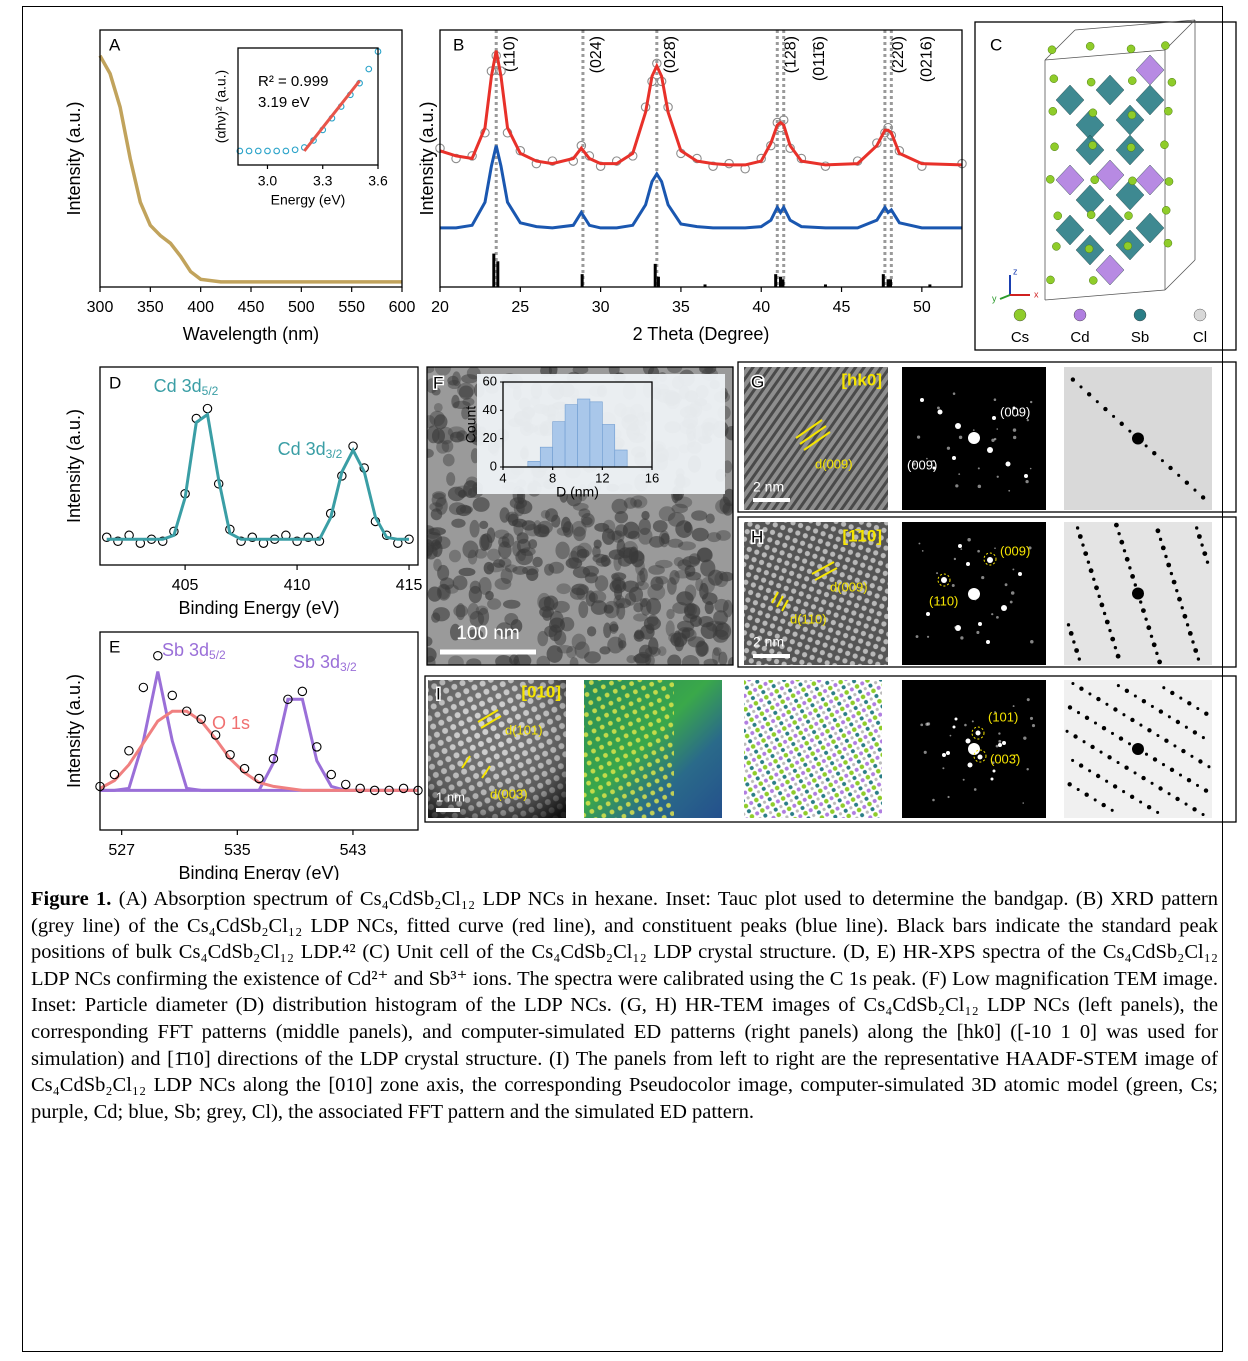 This screenshot has width=1248, height=1361. What do you see at coordinates (115, 44) in the screenshot?
I see `panel-label: A` at bounding box center [115, 44].